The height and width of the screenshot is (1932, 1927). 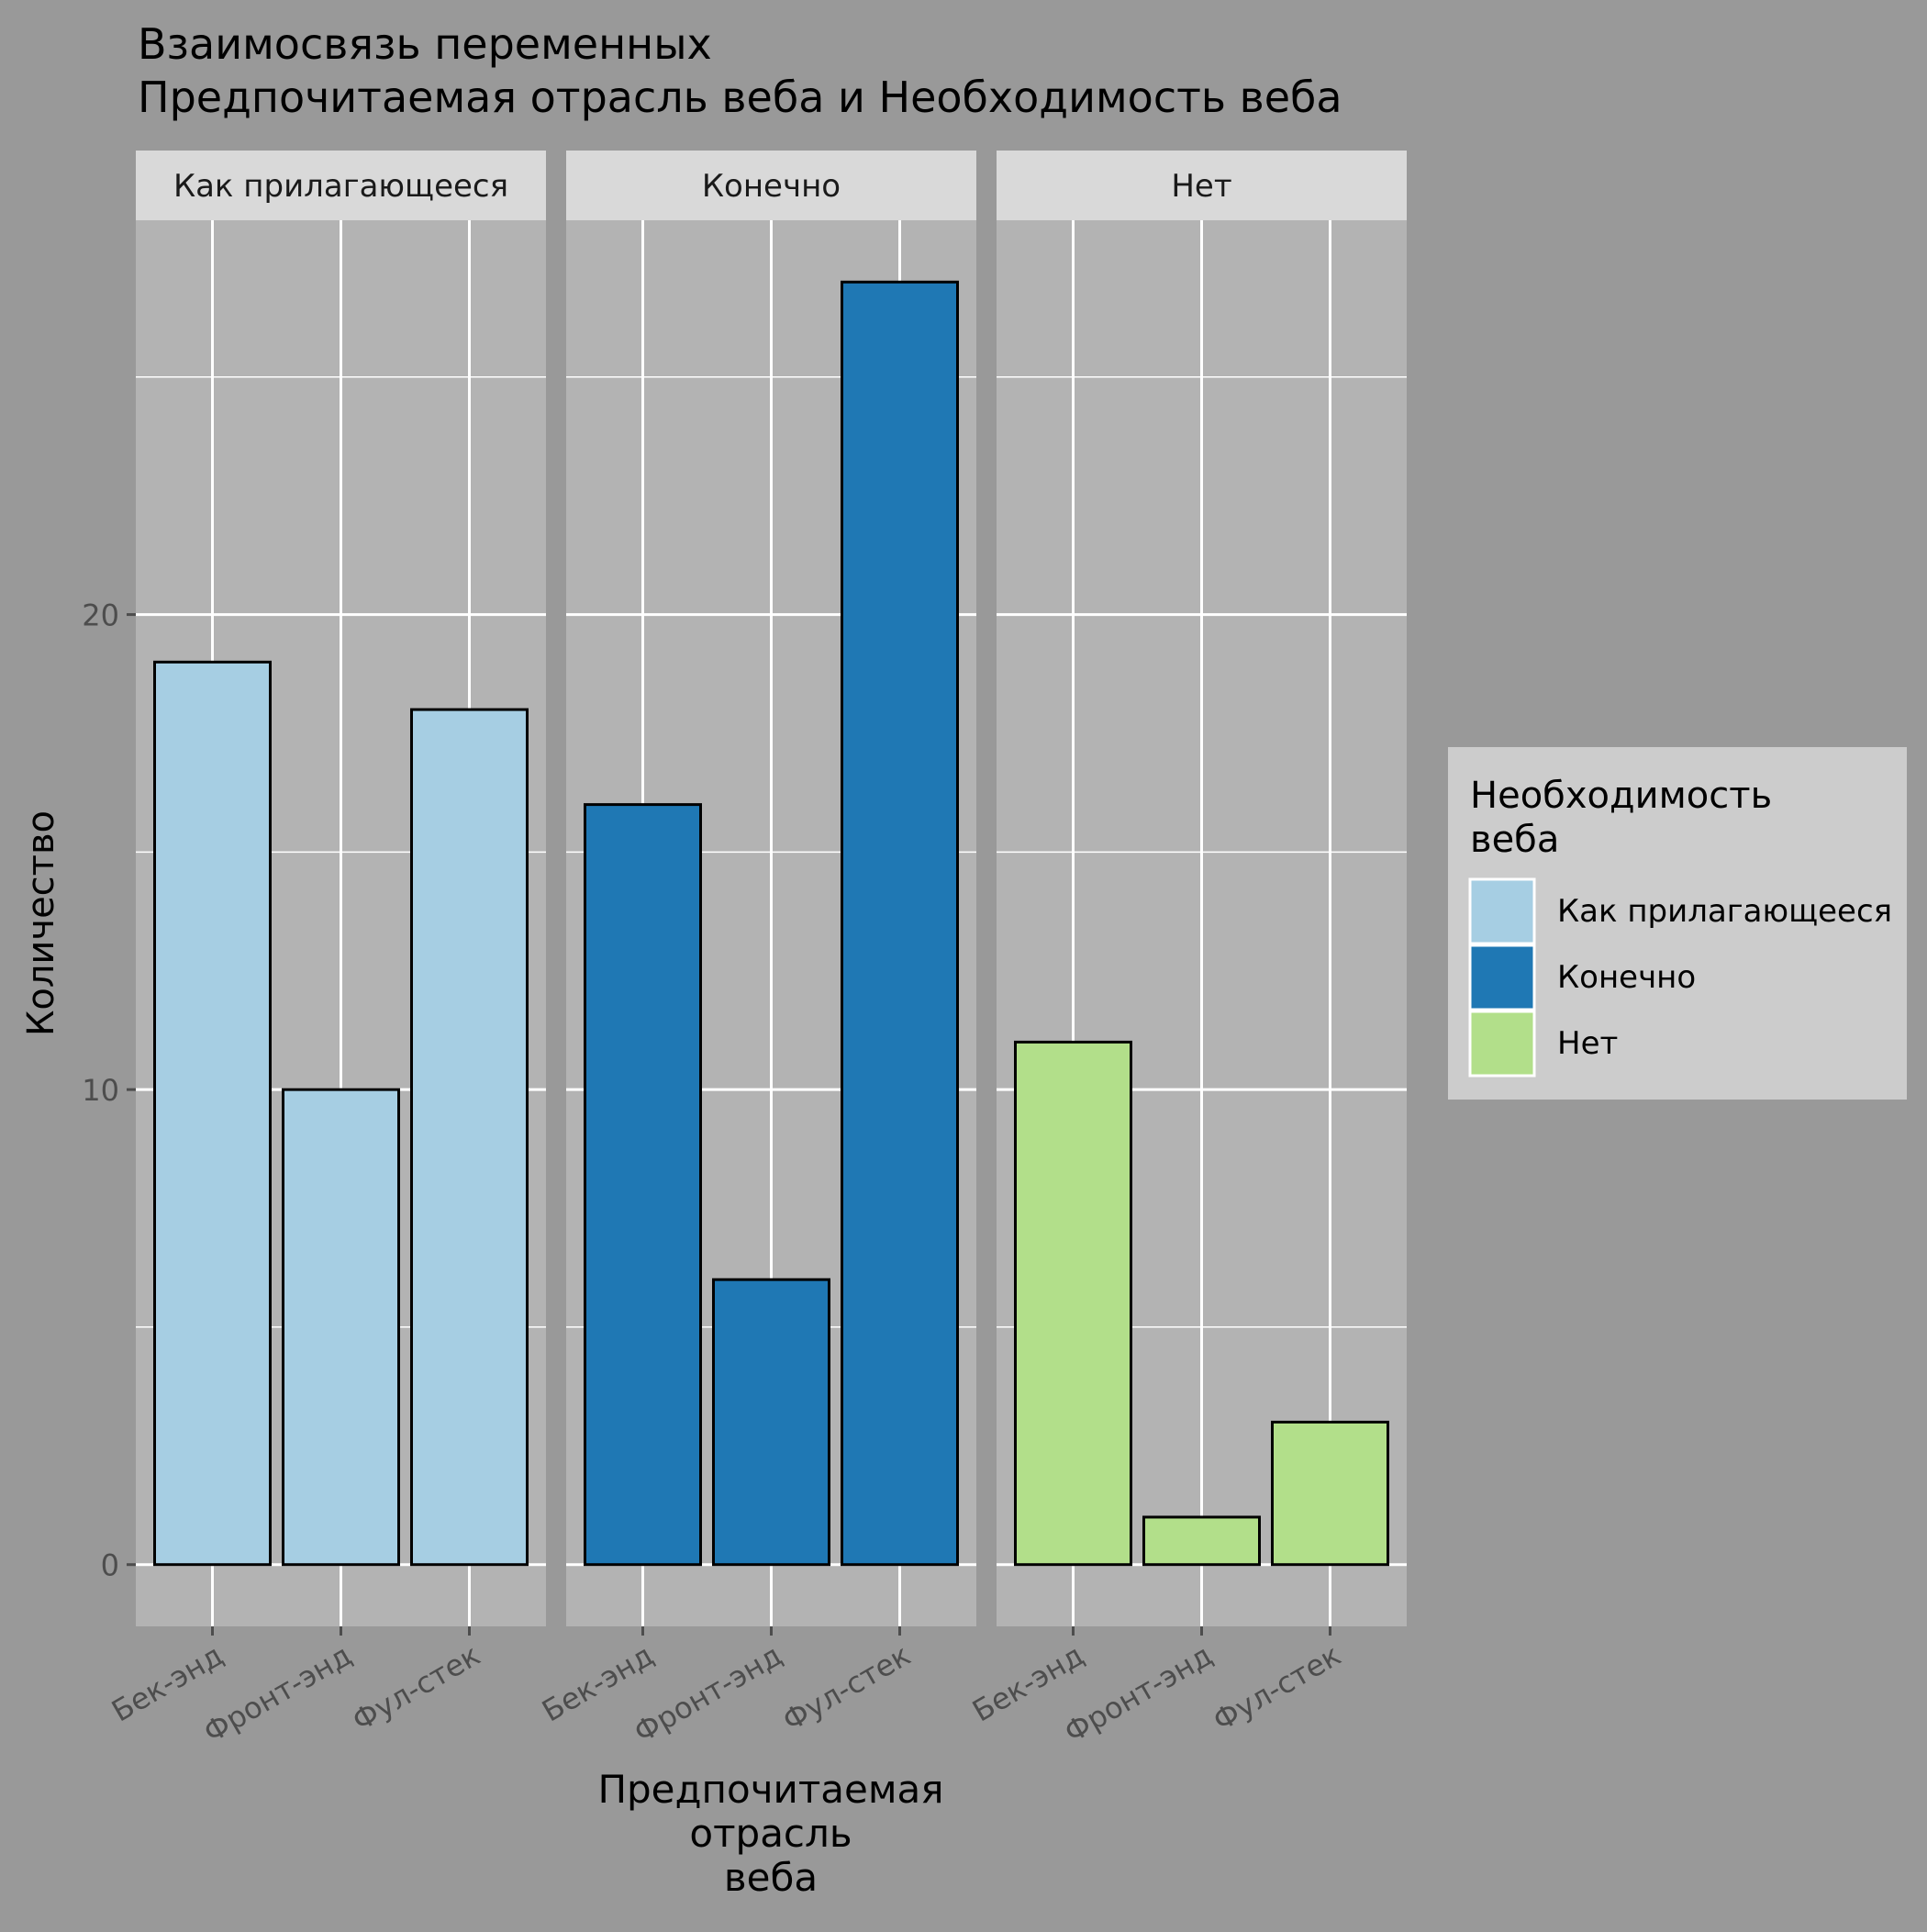 I want to click on legend-title-line: Необходимость, so click(x=1621, y=796).